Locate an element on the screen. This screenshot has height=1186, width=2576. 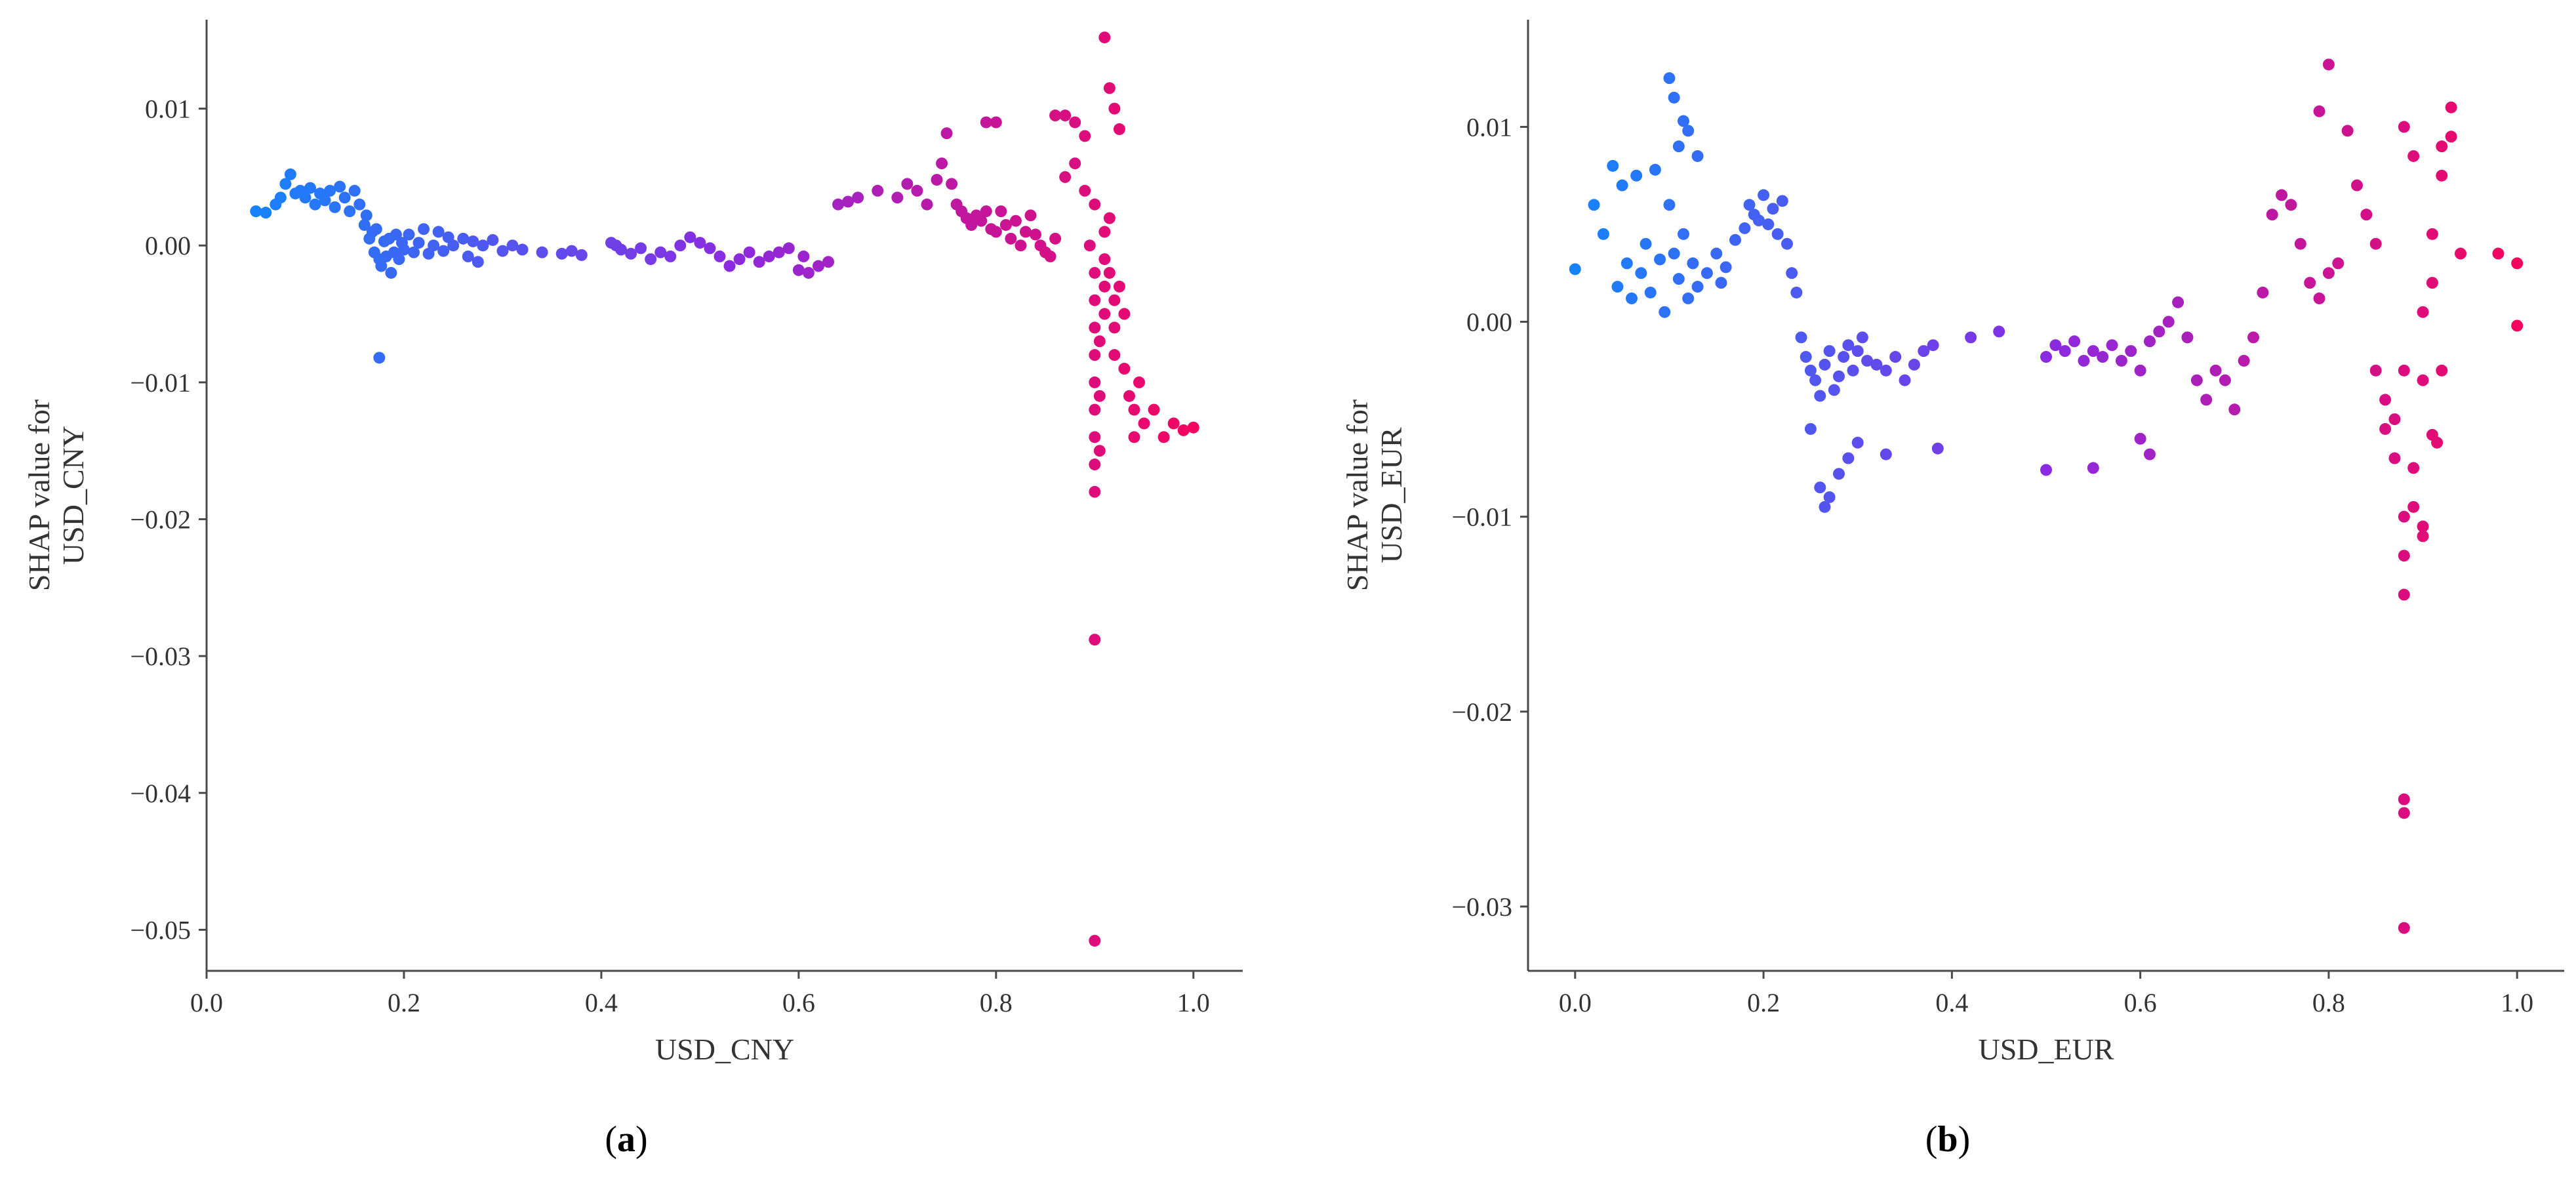
x-tick-label: 0.0 is located at coordinates (206, 1002).